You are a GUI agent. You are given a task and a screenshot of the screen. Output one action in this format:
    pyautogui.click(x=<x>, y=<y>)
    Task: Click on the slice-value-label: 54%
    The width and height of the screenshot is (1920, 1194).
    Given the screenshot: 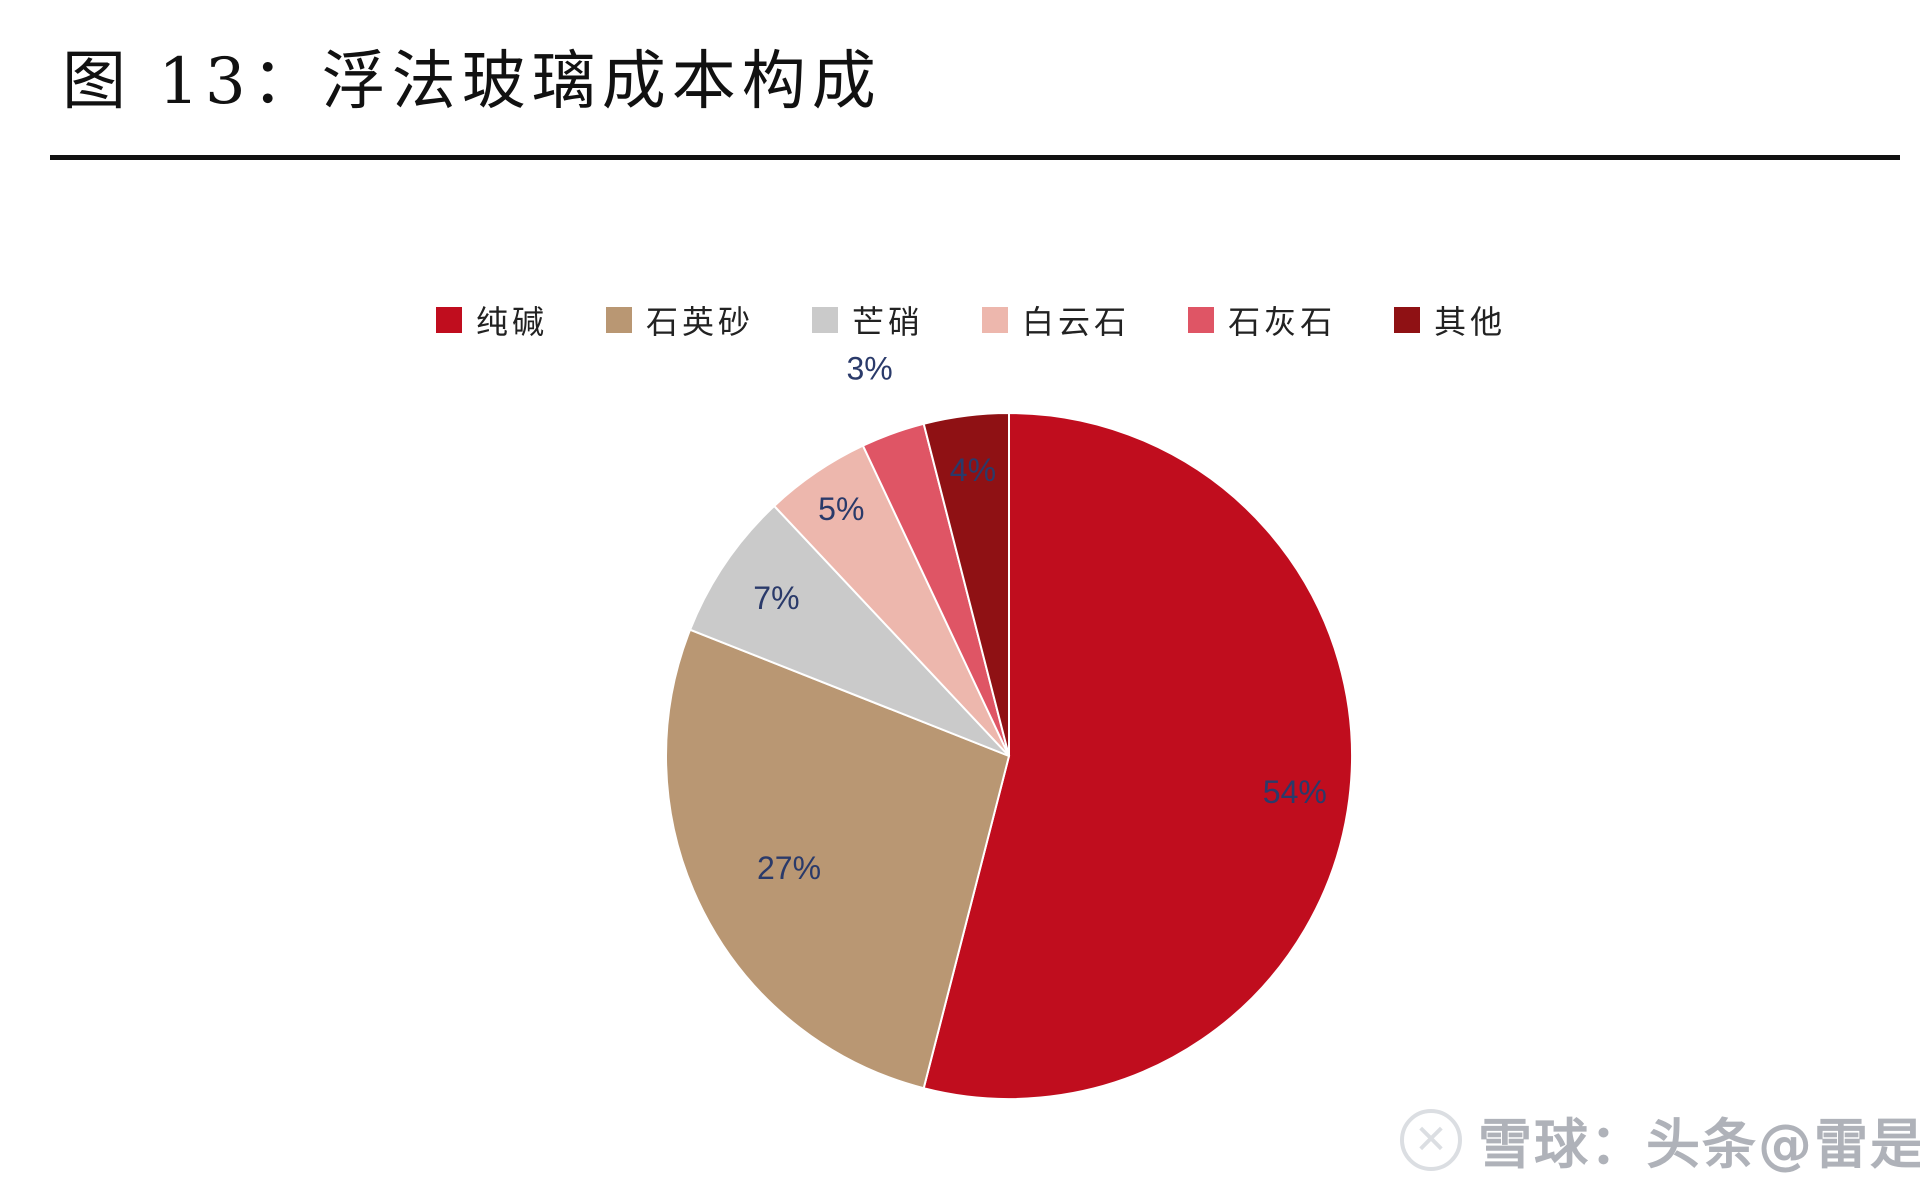 What is the action you would take?
    pyautogui.click(x=1295, y=792)
    